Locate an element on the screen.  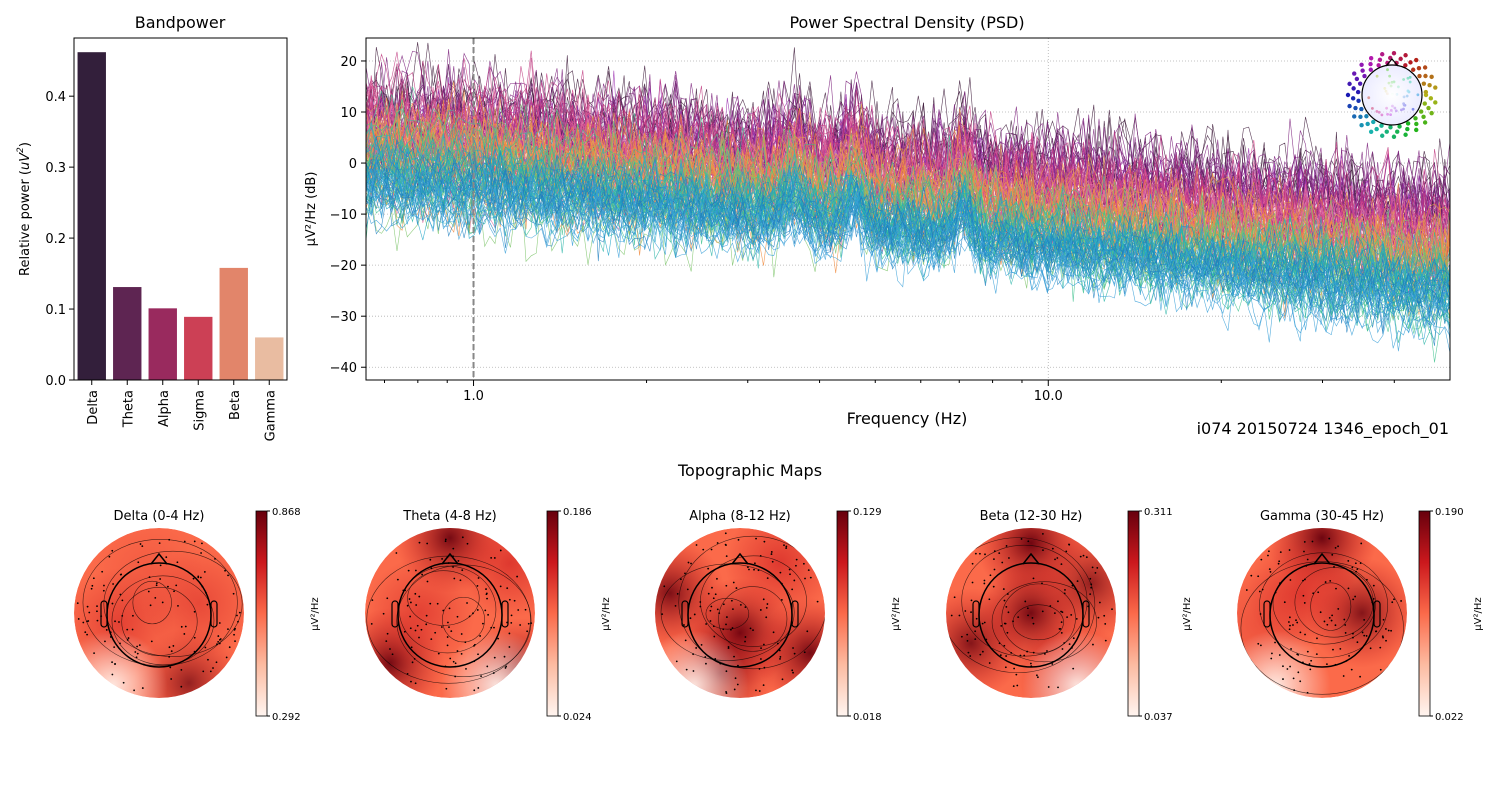
bar-sigma is located at coordinates (198, 348).